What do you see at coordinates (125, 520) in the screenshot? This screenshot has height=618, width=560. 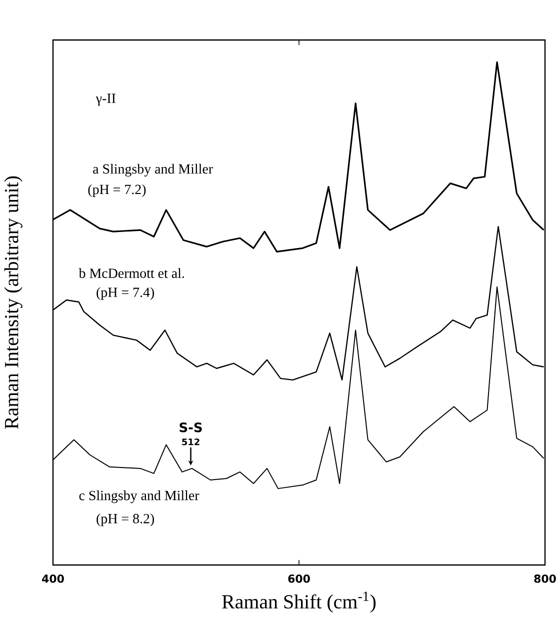 I see `annotation: (pH = 8.2)` at bounding box center [125, 520].